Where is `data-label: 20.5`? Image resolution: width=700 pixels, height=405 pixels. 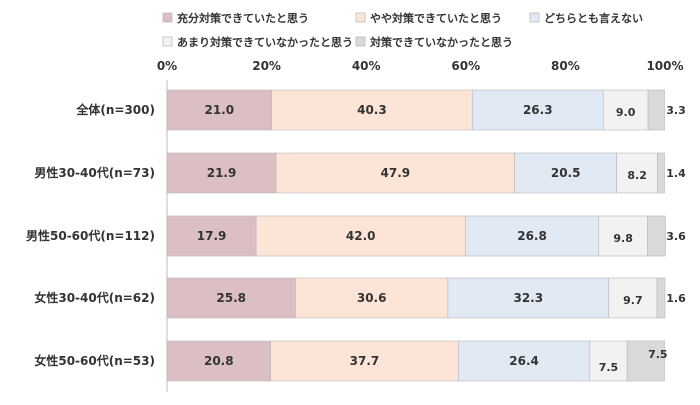 data-label: 20.5 is located at coordinates (566, 173).